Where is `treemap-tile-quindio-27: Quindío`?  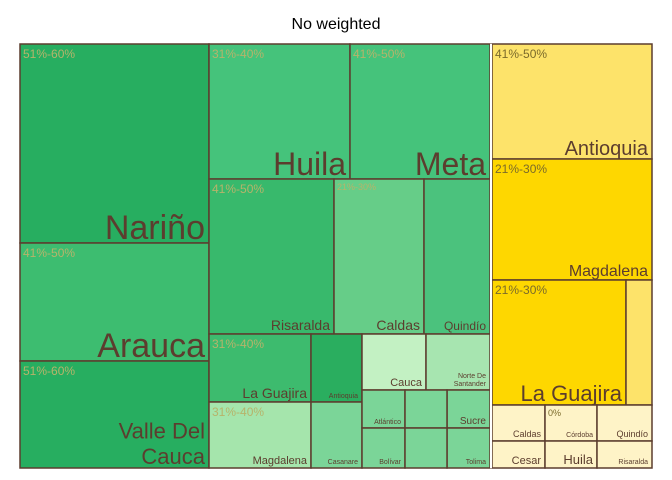
treemap-tile-quindio-27: Quindío is located at coordinates (624, 423).